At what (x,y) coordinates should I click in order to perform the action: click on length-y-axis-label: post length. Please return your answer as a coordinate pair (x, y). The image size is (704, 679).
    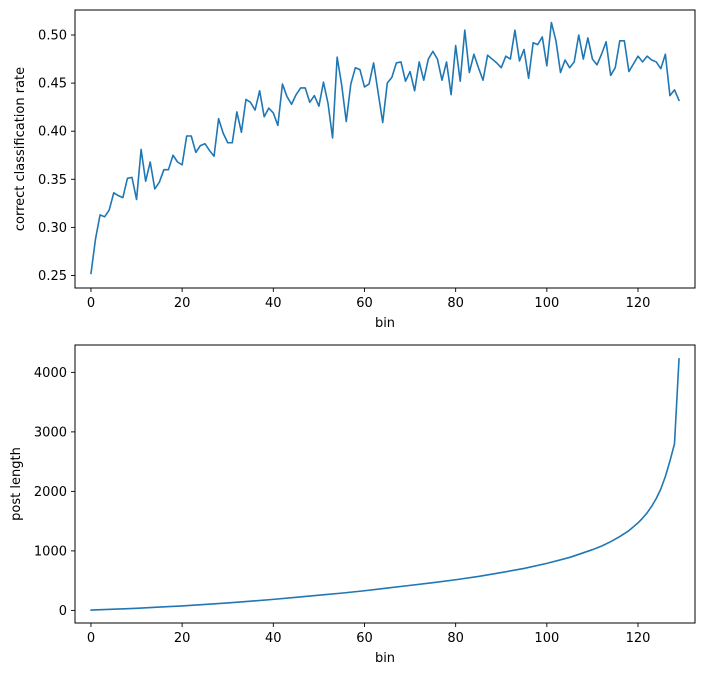
    Looking at the image, I should click on (16, 484).